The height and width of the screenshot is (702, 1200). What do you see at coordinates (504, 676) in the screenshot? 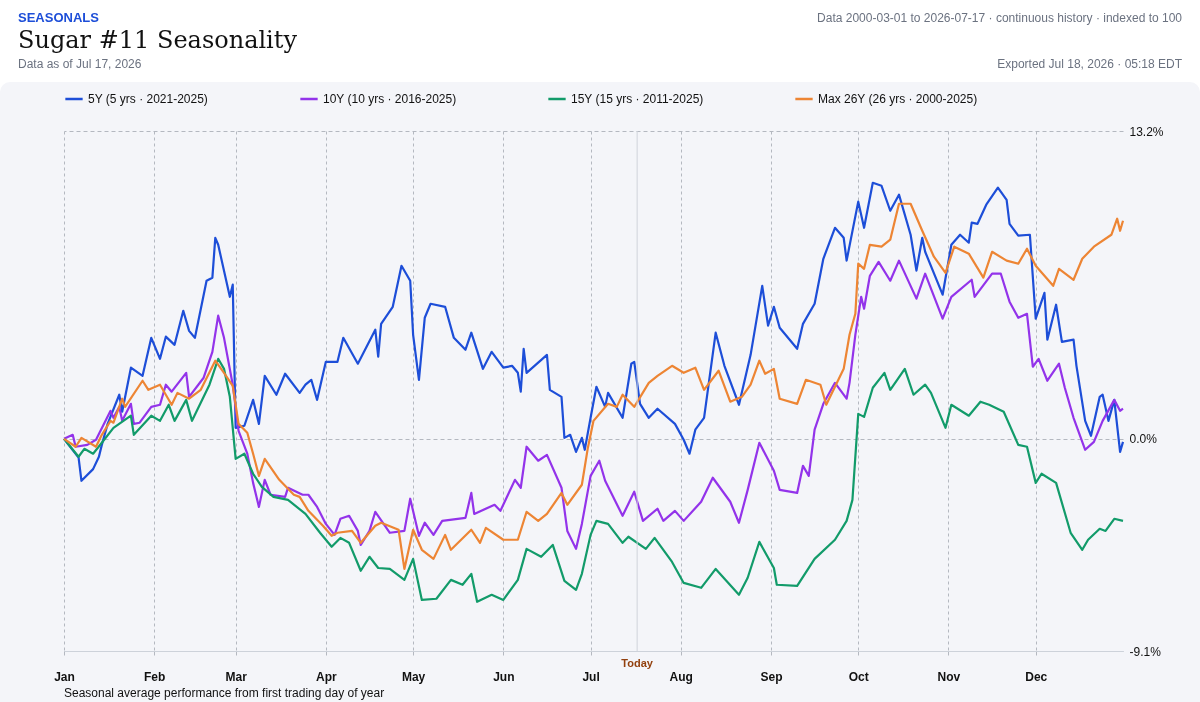
I see `x-tick-label: Jun` at bounding box center [504, 676].